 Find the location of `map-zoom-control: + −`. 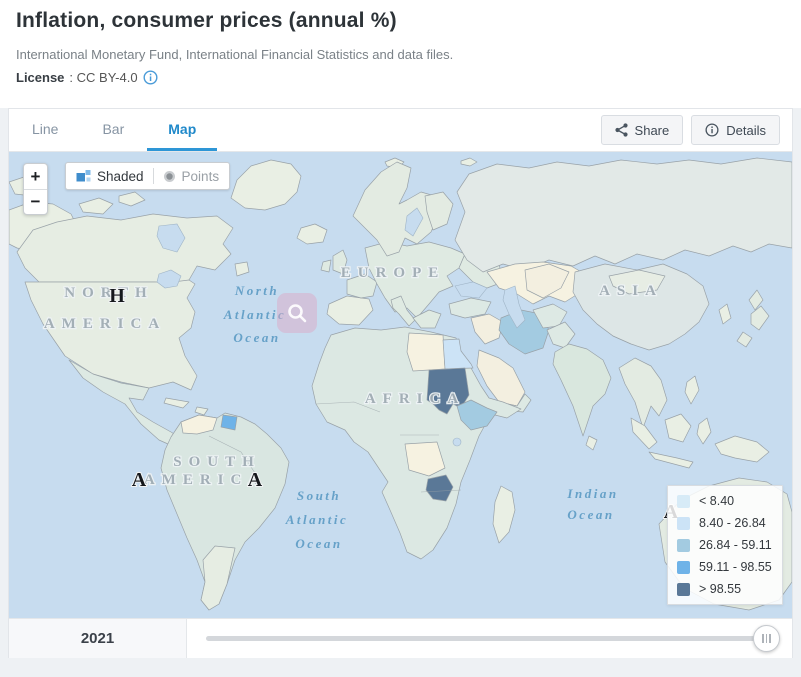

map-zoom-control: + − is located at coordinates (35, 189).